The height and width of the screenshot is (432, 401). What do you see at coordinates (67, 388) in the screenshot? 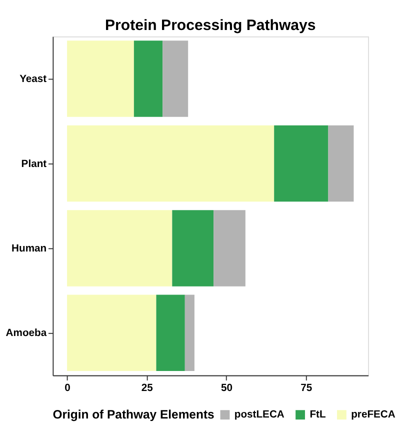
I see `x-tick-label: 0` at bounding box center [67, 388].